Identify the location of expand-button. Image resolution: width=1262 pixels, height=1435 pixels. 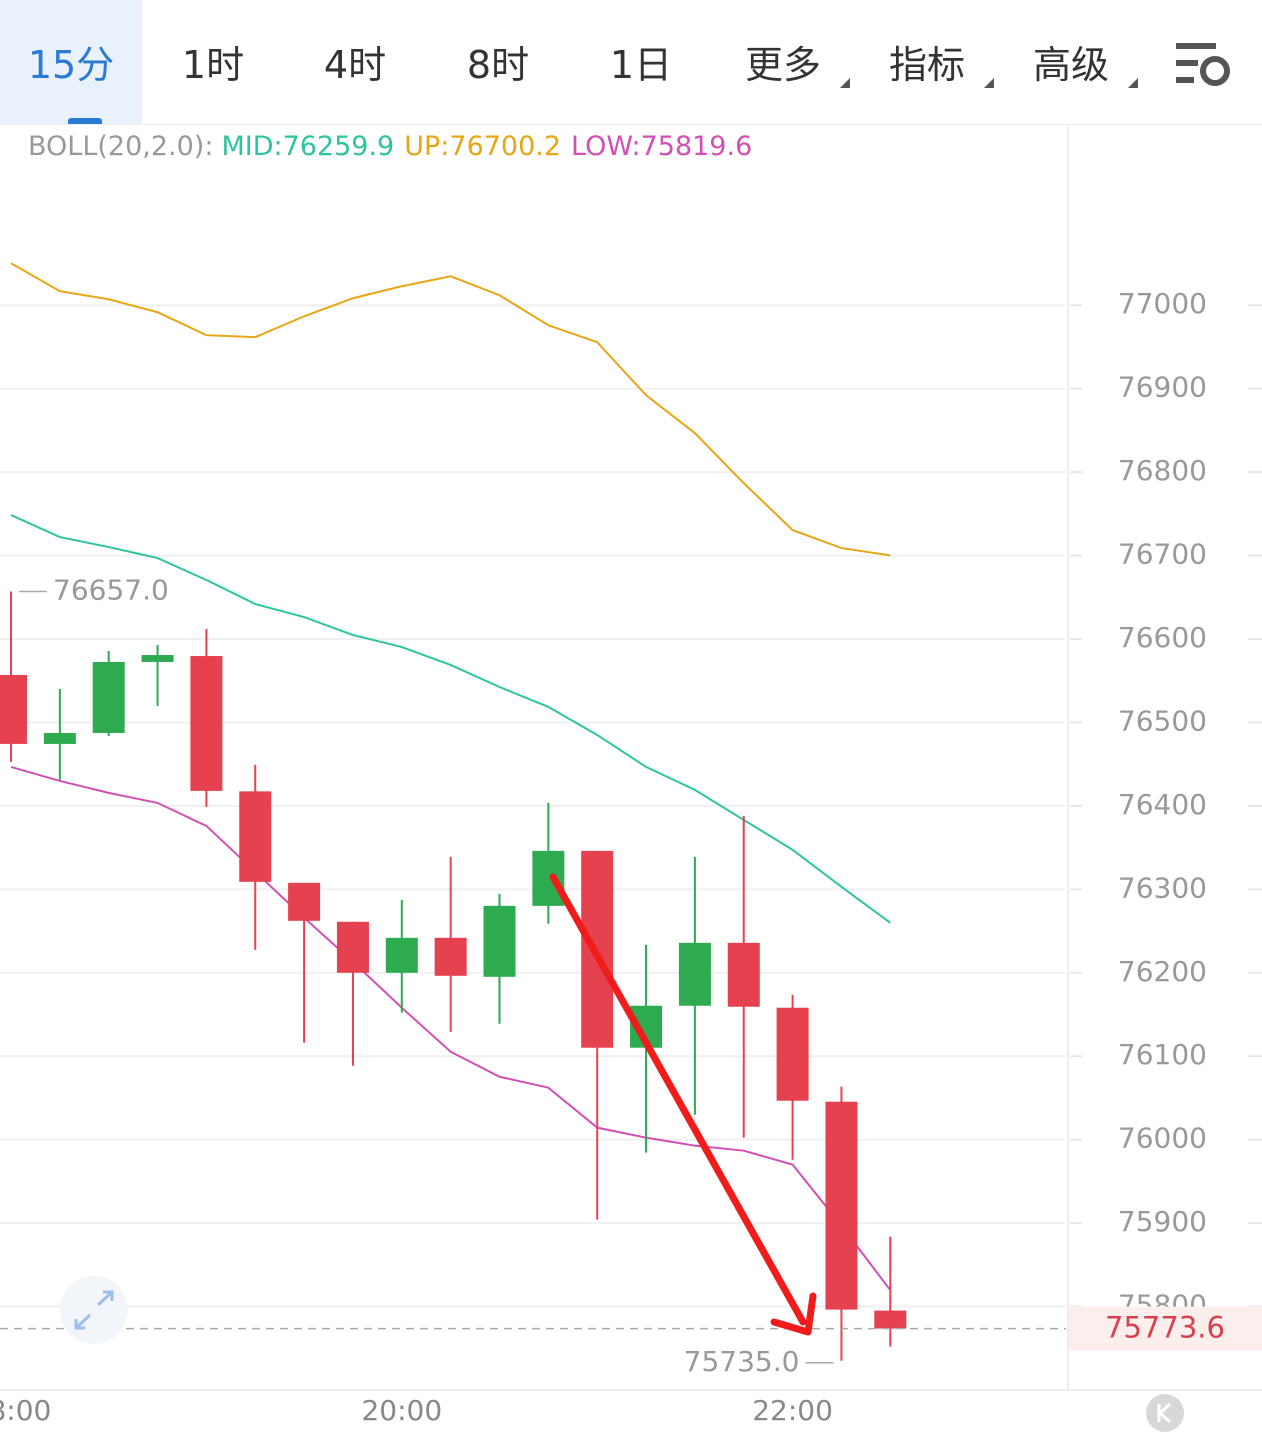
(94, 1310).